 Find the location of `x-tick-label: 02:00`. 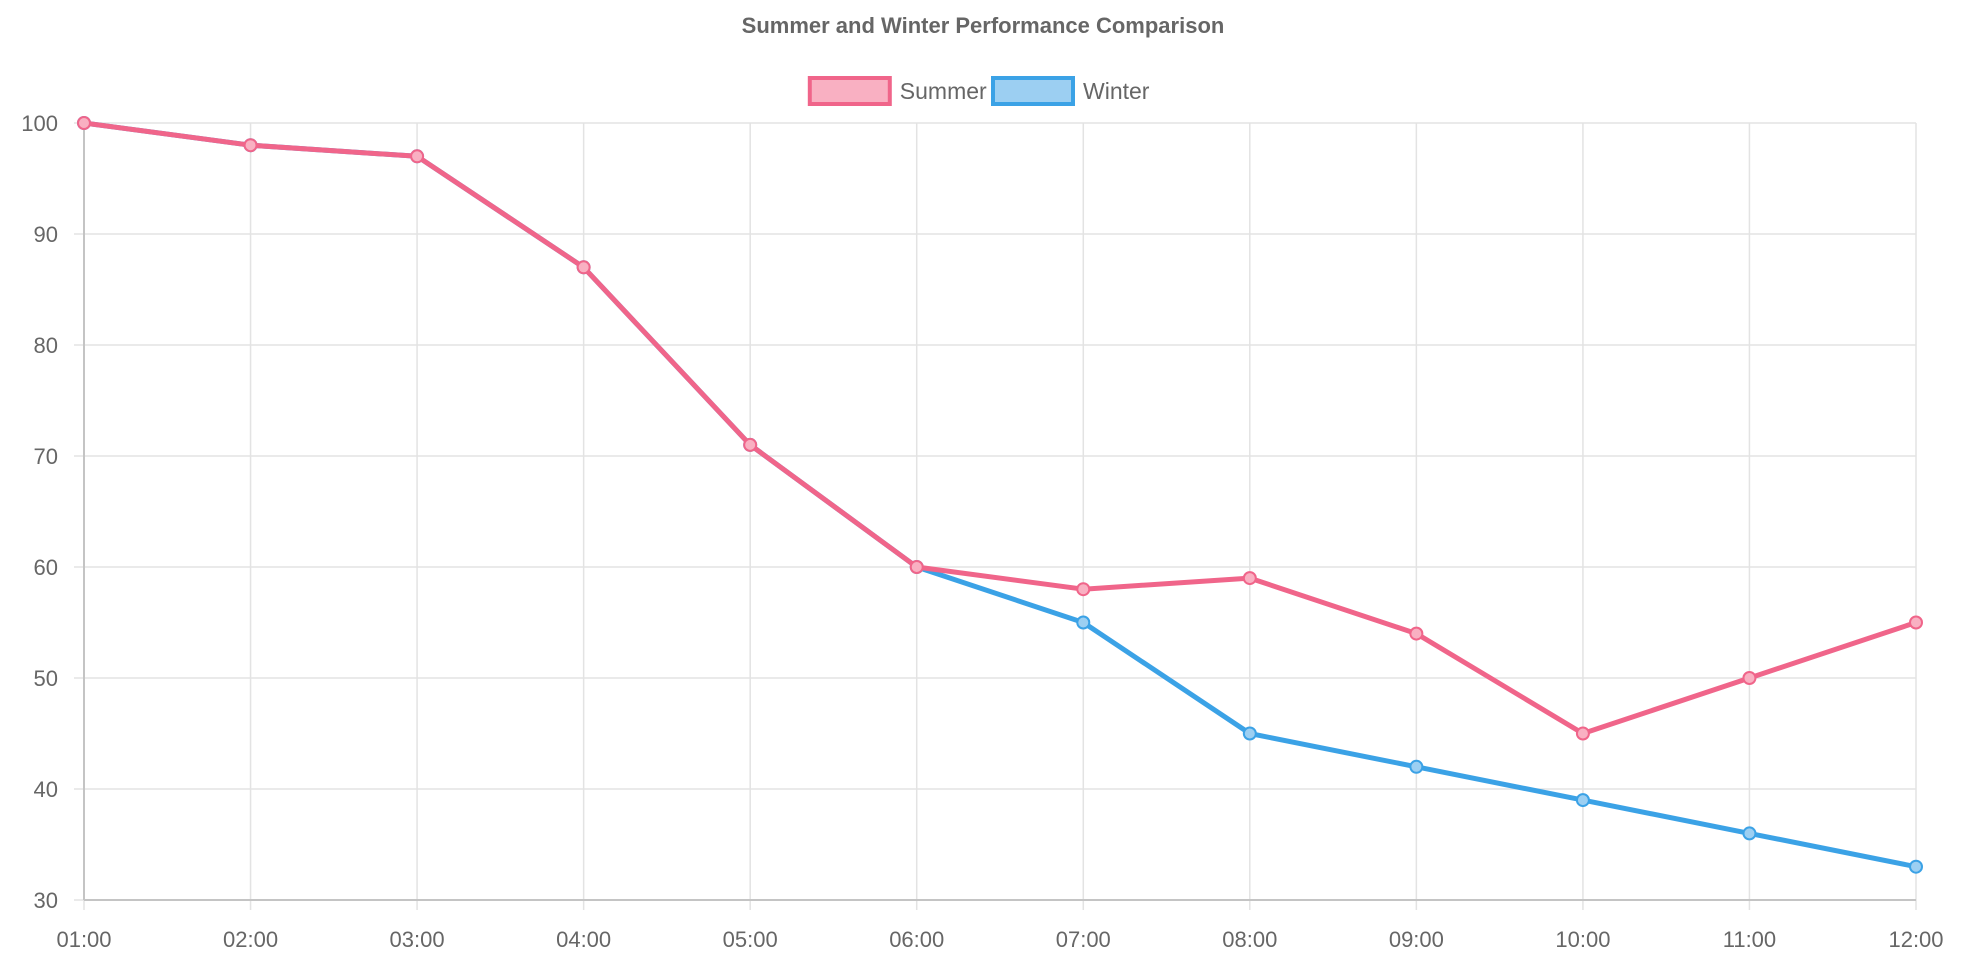

x-tick-label: 02:00 is located at coordinates (250, 939).